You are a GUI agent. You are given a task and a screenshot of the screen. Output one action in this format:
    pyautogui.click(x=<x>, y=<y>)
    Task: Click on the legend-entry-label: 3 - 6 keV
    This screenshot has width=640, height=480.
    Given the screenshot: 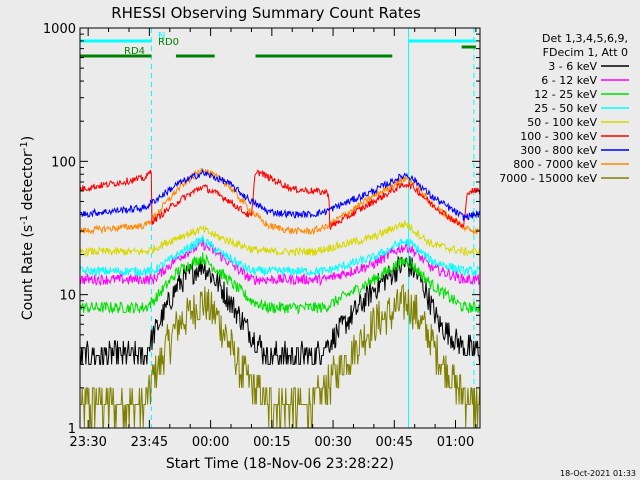 What is the action you would take?
    pyautogui.click(x=572, y=66)
    